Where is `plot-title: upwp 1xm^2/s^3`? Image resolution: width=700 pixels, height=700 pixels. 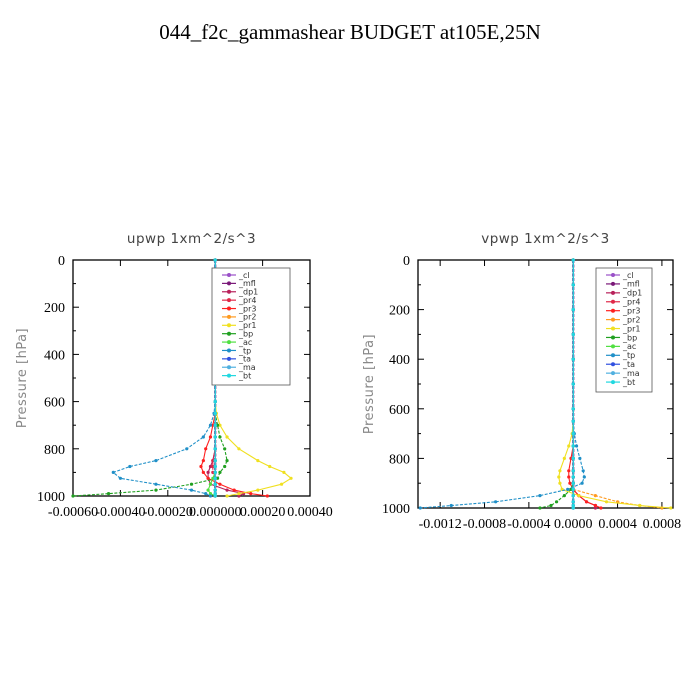
plot-title: upwp 1xm^2/s^3 is located at coordinates (191, 239).